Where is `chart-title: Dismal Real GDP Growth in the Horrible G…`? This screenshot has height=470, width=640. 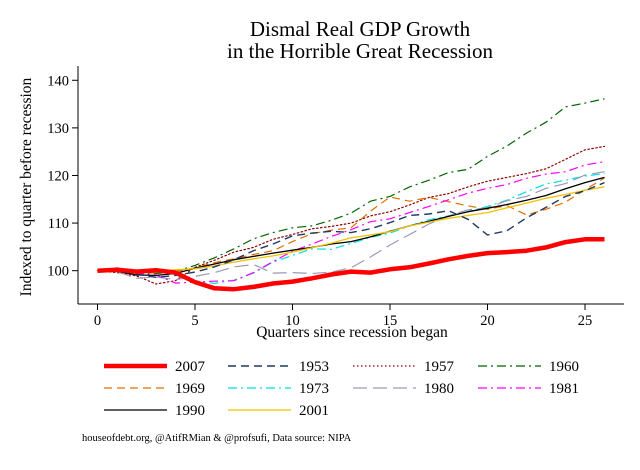
chart-title: Dismal Real GDP Growth in the Horrible G… is located at coordinates (360, 40).